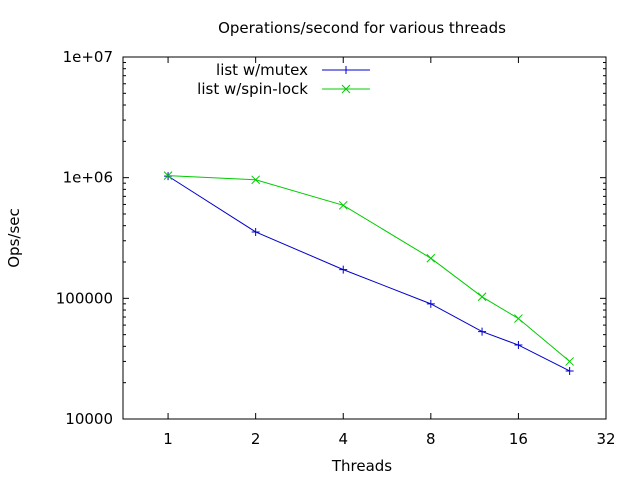 The image size is (640, 480). What do you see at coordinates (256, 439) in the screenshot?
I see `x-tick-label: 2` at bounding box center [256, 439].